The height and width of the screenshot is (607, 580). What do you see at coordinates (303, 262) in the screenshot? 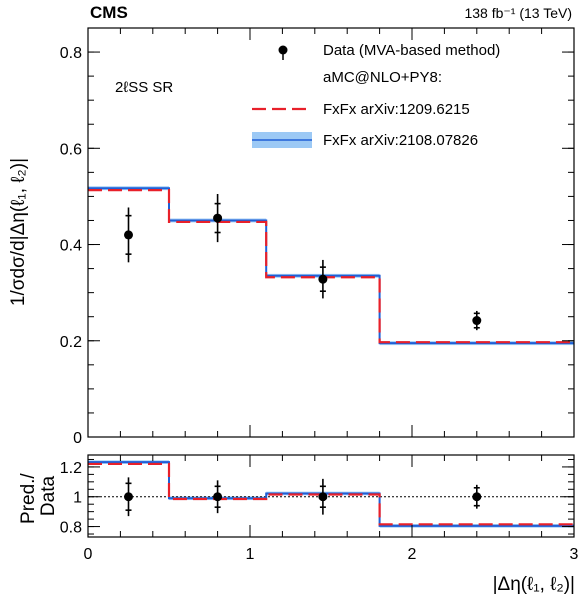
I see `data-points-group` at bounding box center [303, 262].